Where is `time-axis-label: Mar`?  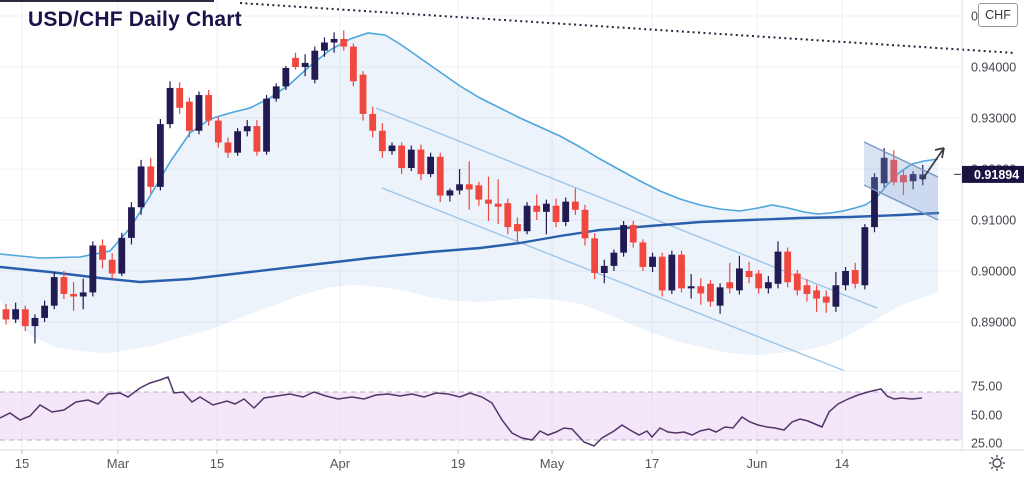
time-axis-label: Mar is located at coordinates (118, 463).